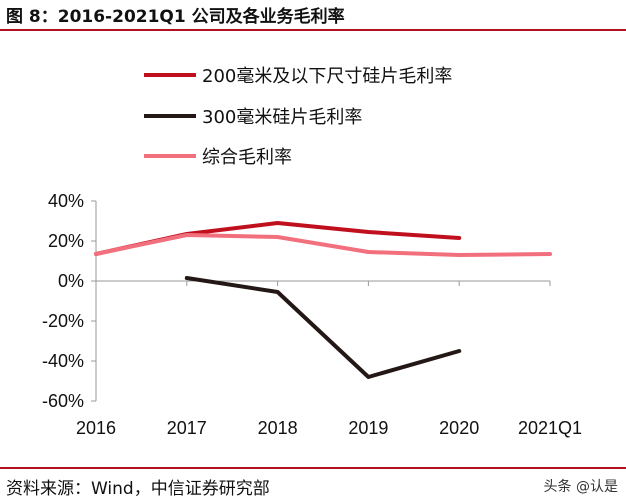 This screenshot has width=626, height=504. I want to click on legend-label-3: 综合毛利率, so click(247, 157).